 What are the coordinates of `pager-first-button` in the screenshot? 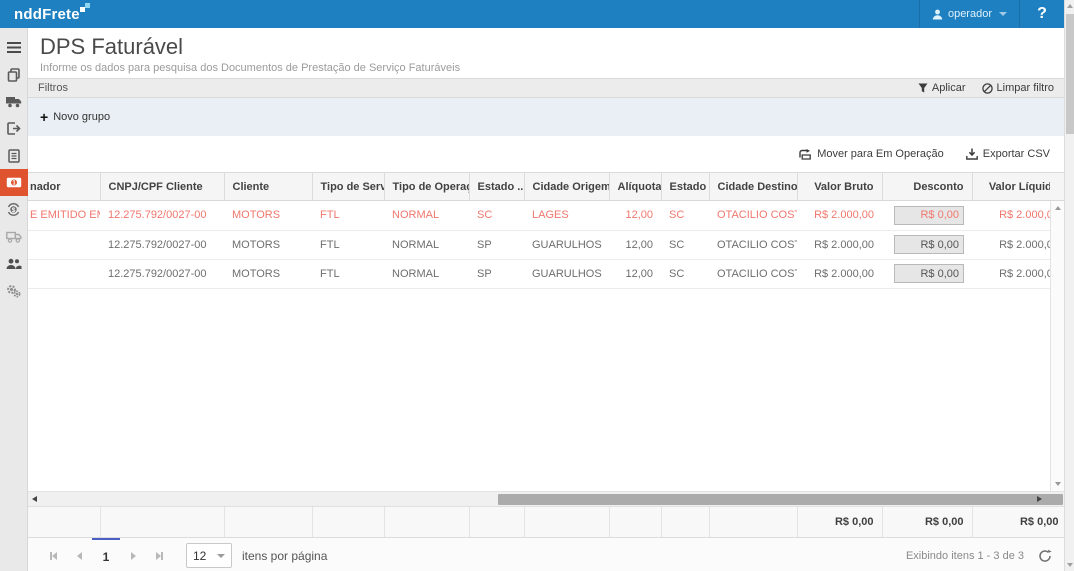 It's located at (53, 554).